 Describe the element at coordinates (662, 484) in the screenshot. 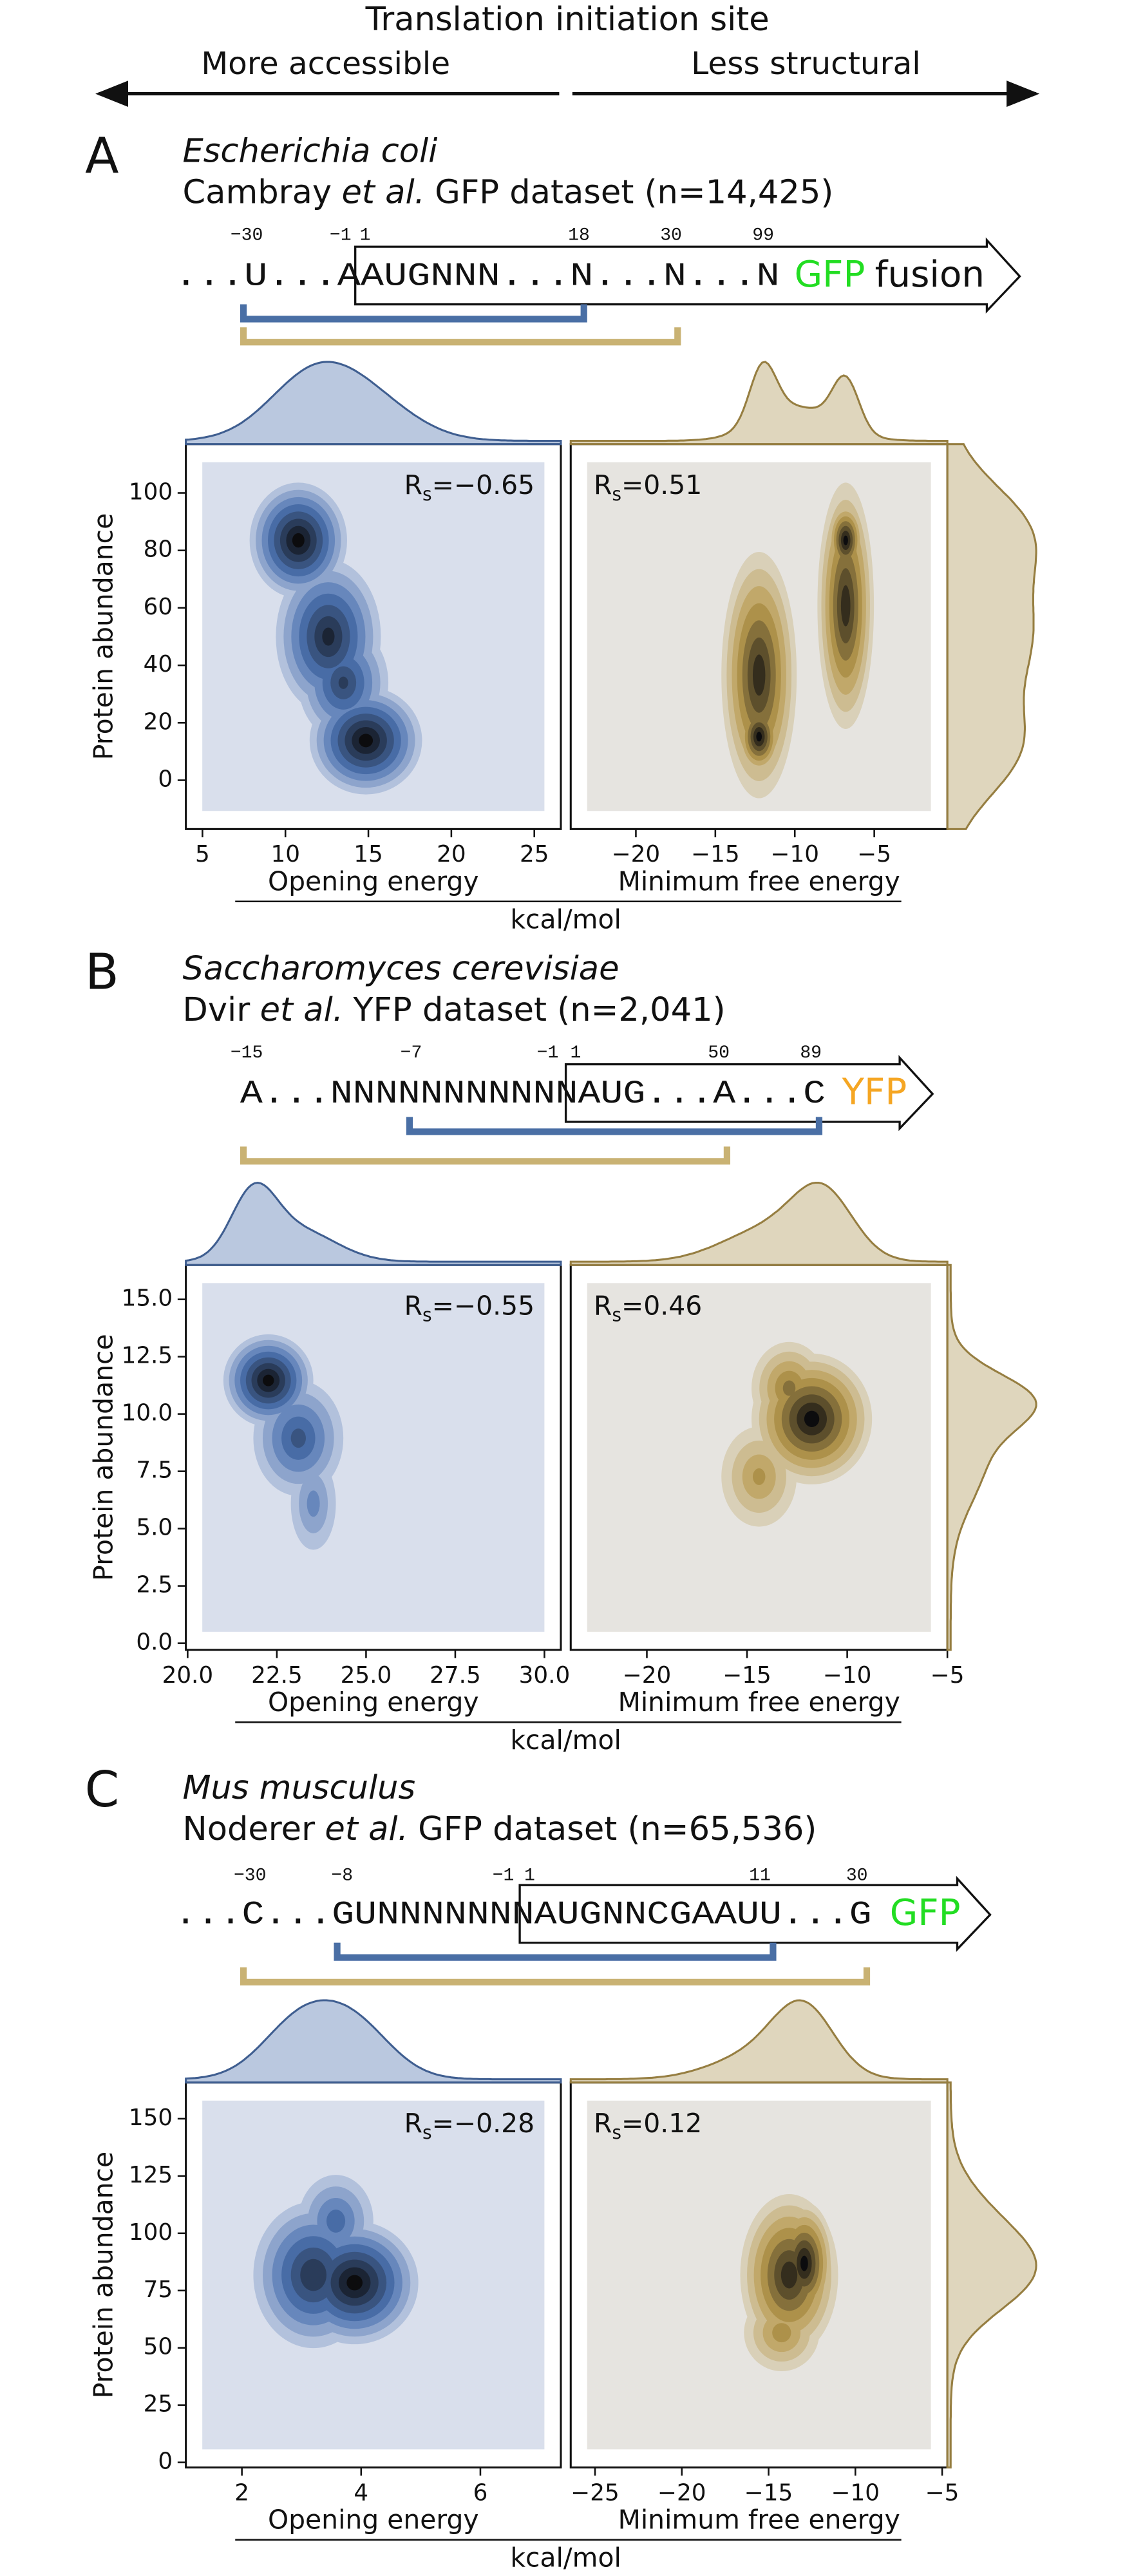

I see `correlation-value: =0.51` at that location.